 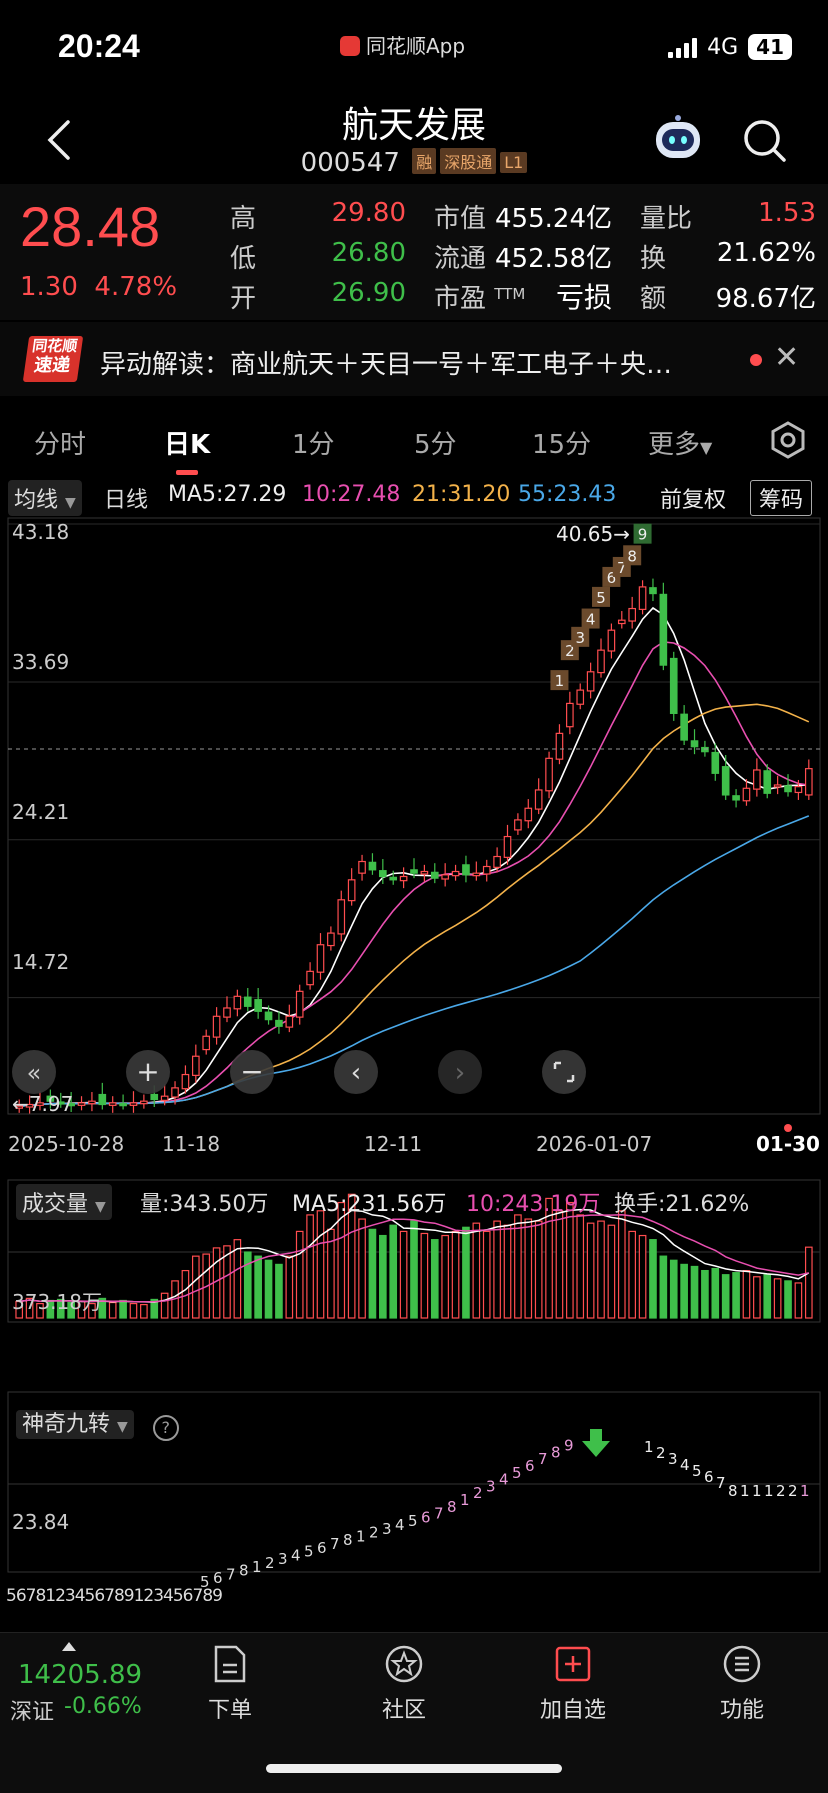 What do you see at coordinates (98, 287) in the screenshot?
I see `price-change: 1.30 4.78%` at bounding box center [98, 287].